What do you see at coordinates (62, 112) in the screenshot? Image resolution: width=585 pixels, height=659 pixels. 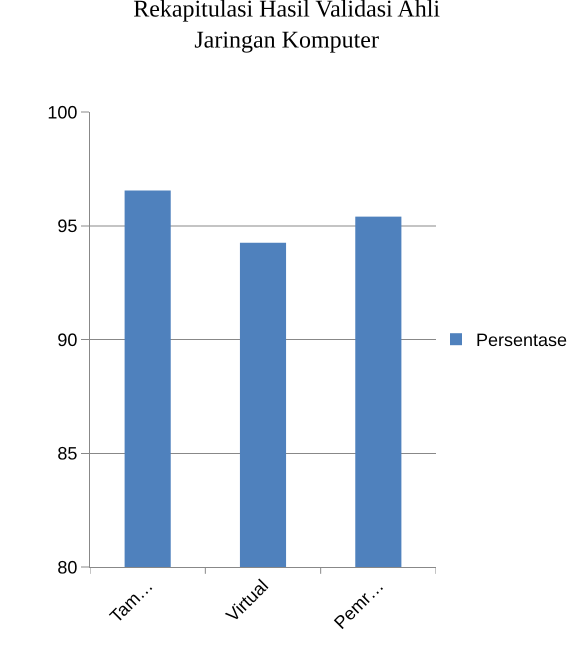 I see `y-tick-label: 100` at bounding box center [62, 112].